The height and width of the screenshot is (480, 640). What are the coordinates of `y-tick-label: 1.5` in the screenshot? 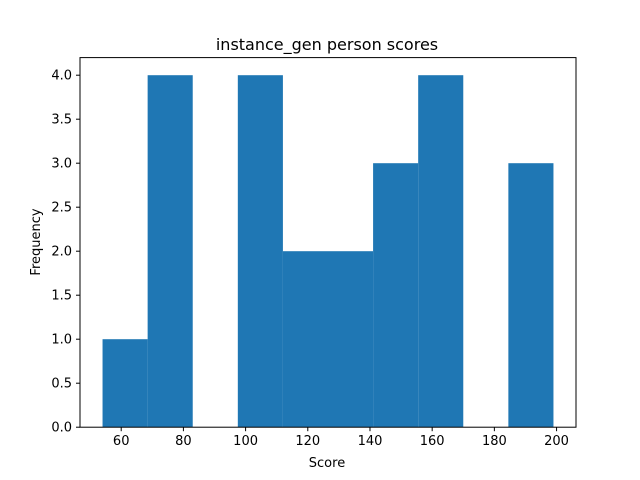 It's located at (61, 296).